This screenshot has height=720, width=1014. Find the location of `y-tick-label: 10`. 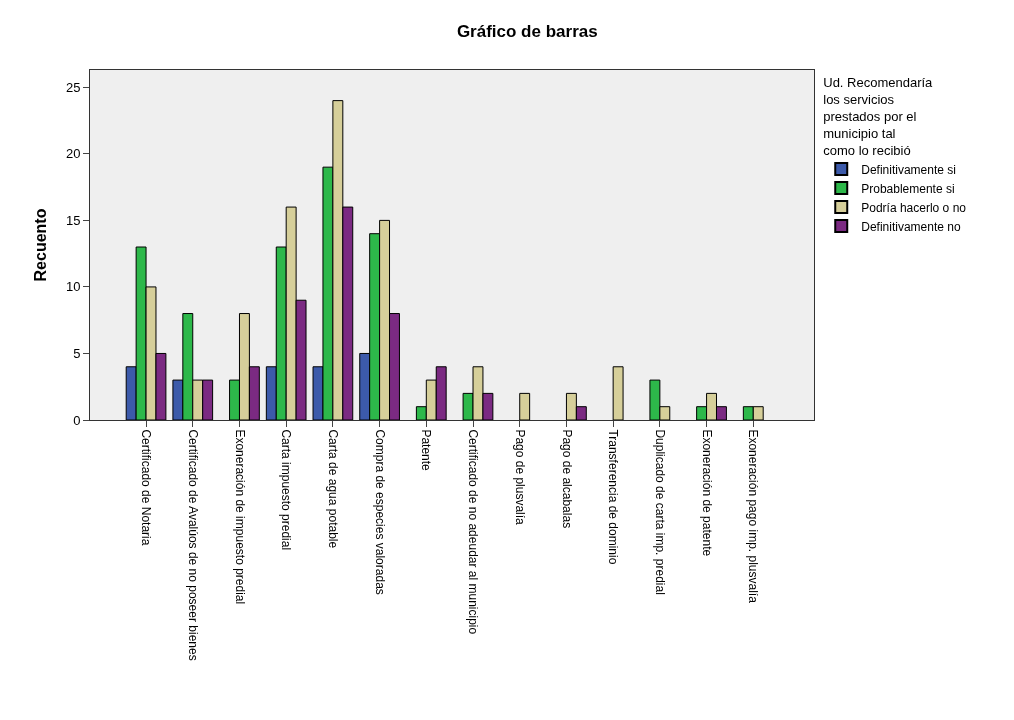

y-tick-label: 10 is located at coordinates (73, 287).